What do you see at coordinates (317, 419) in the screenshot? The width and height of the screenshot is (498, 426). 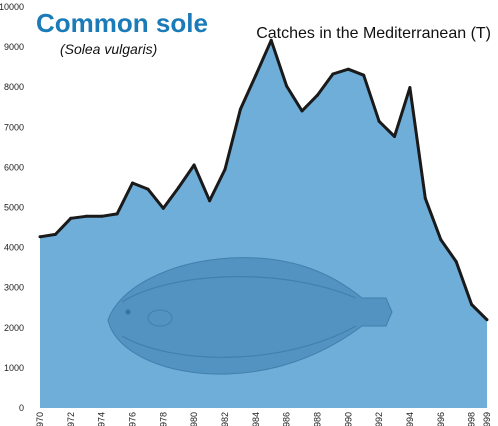 I see `x-tick-label: 1988` at bounding box center [317, 419].